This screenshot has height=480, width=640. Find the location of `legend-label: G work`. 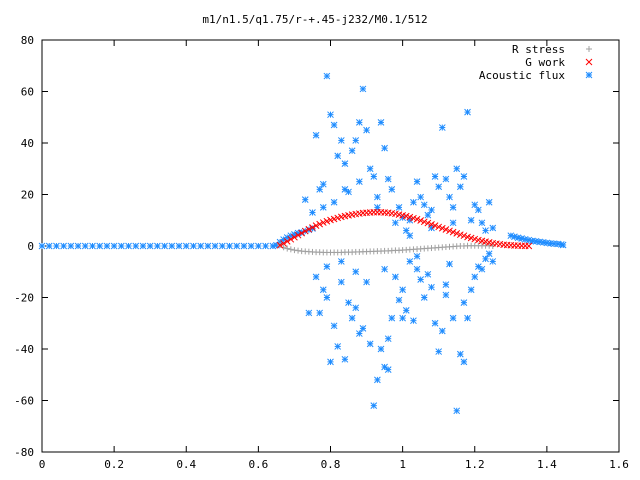

legend-label: G work is located at coordinates (545, 62).